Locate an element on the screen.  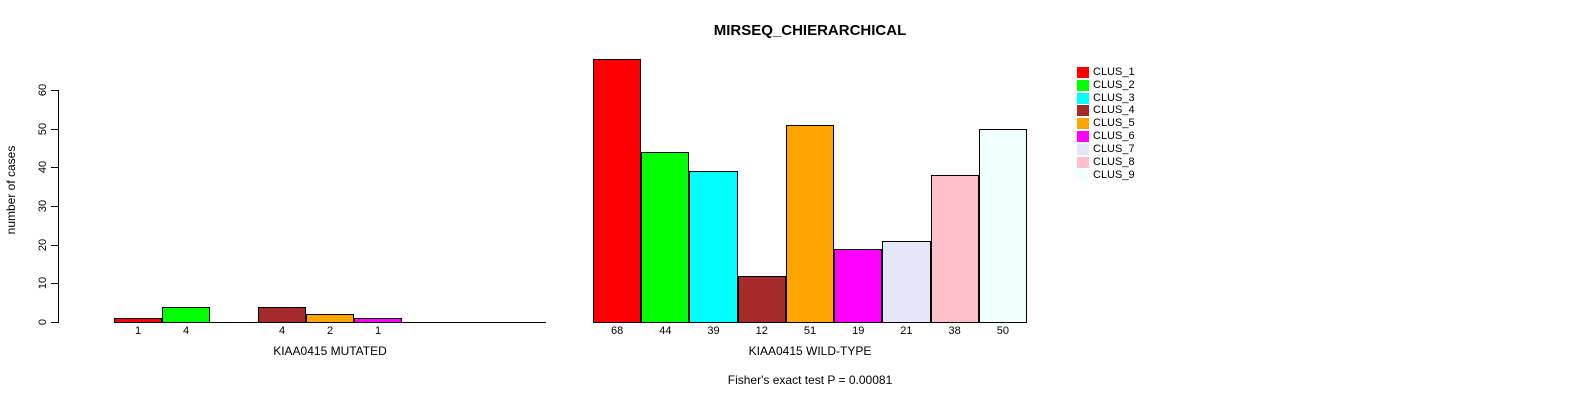
legend-item-label: CLUS_3 is located at coordinates (1114, 97).